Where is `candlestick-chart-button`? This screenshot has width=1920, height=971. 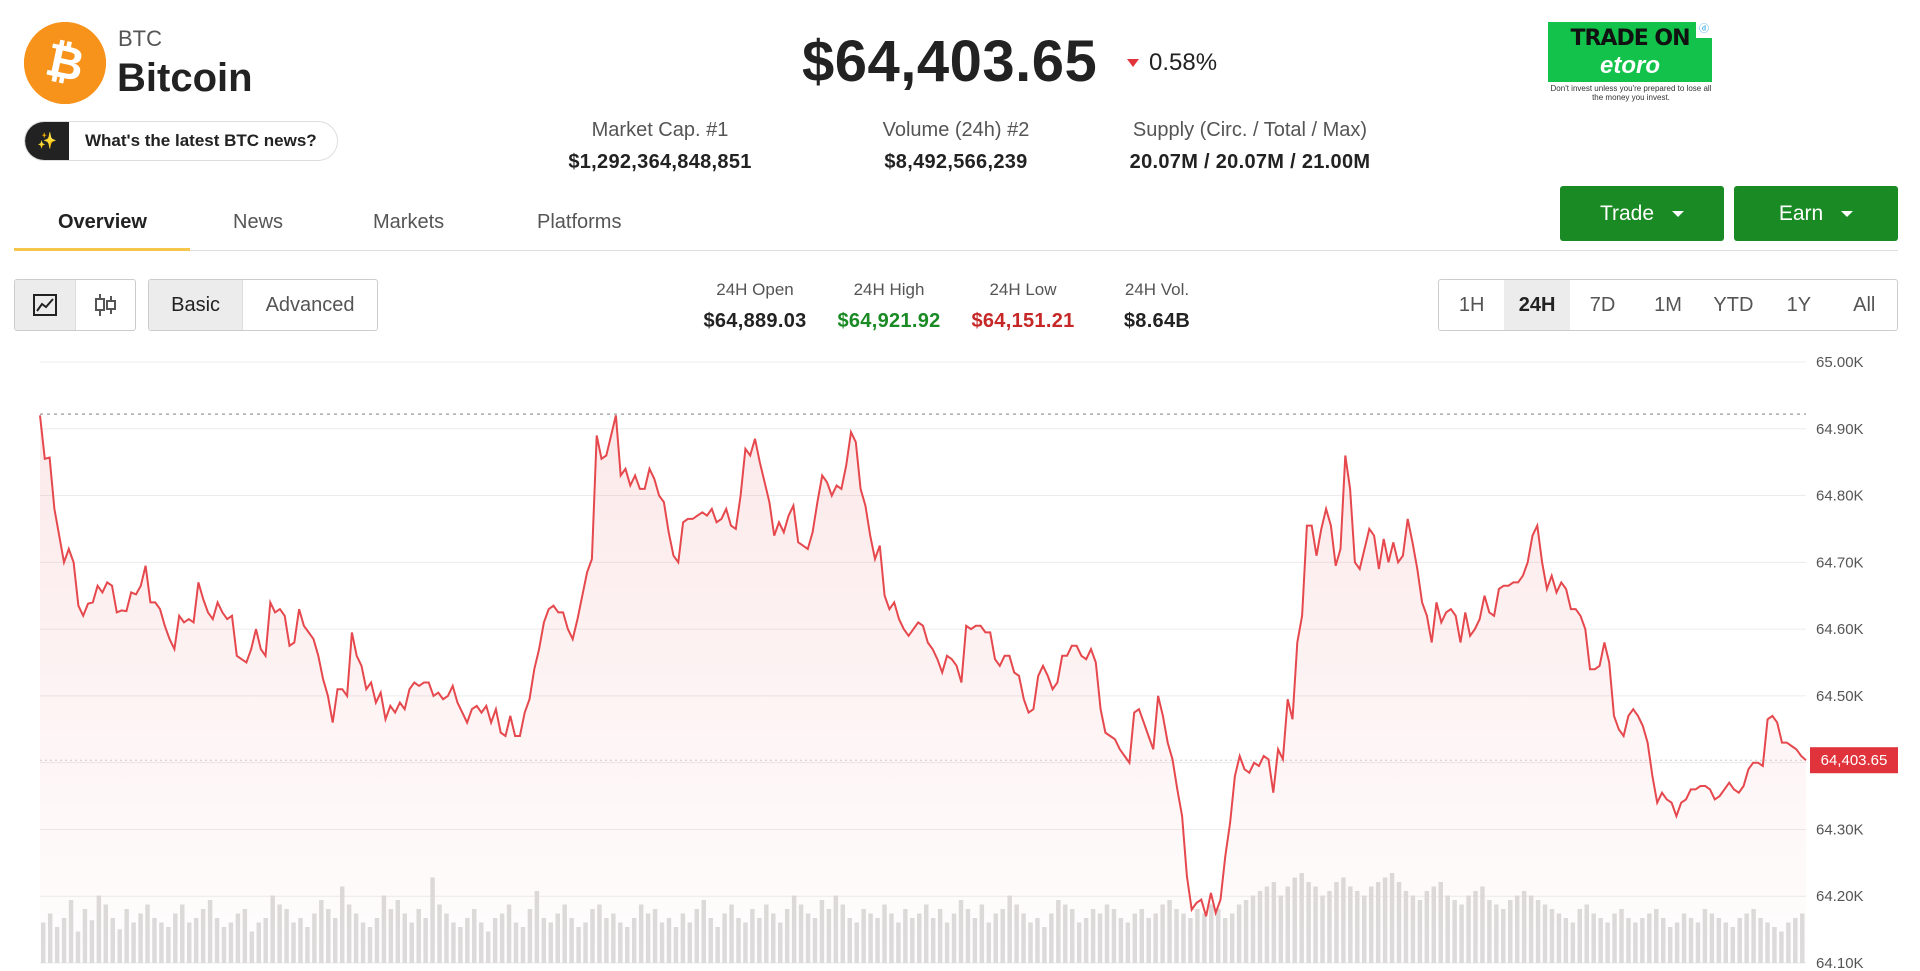
candlestick-chart-button is located at coordinates (104, 305).